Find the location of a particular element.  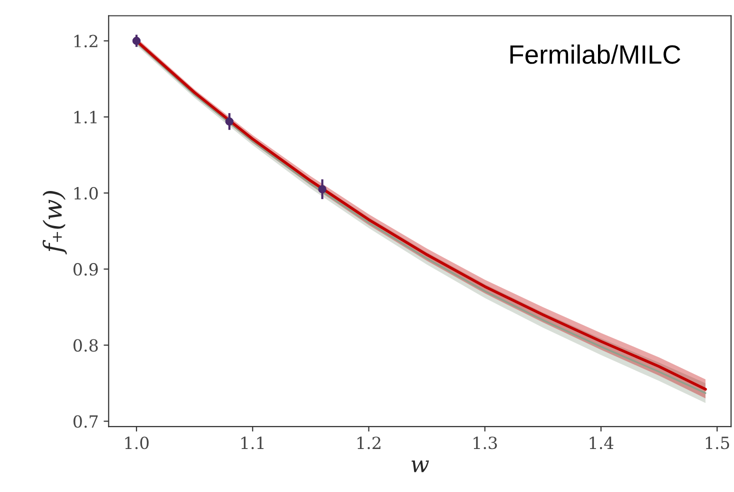

x-tick-label: 1.5 is located at coordinates (718, 443).